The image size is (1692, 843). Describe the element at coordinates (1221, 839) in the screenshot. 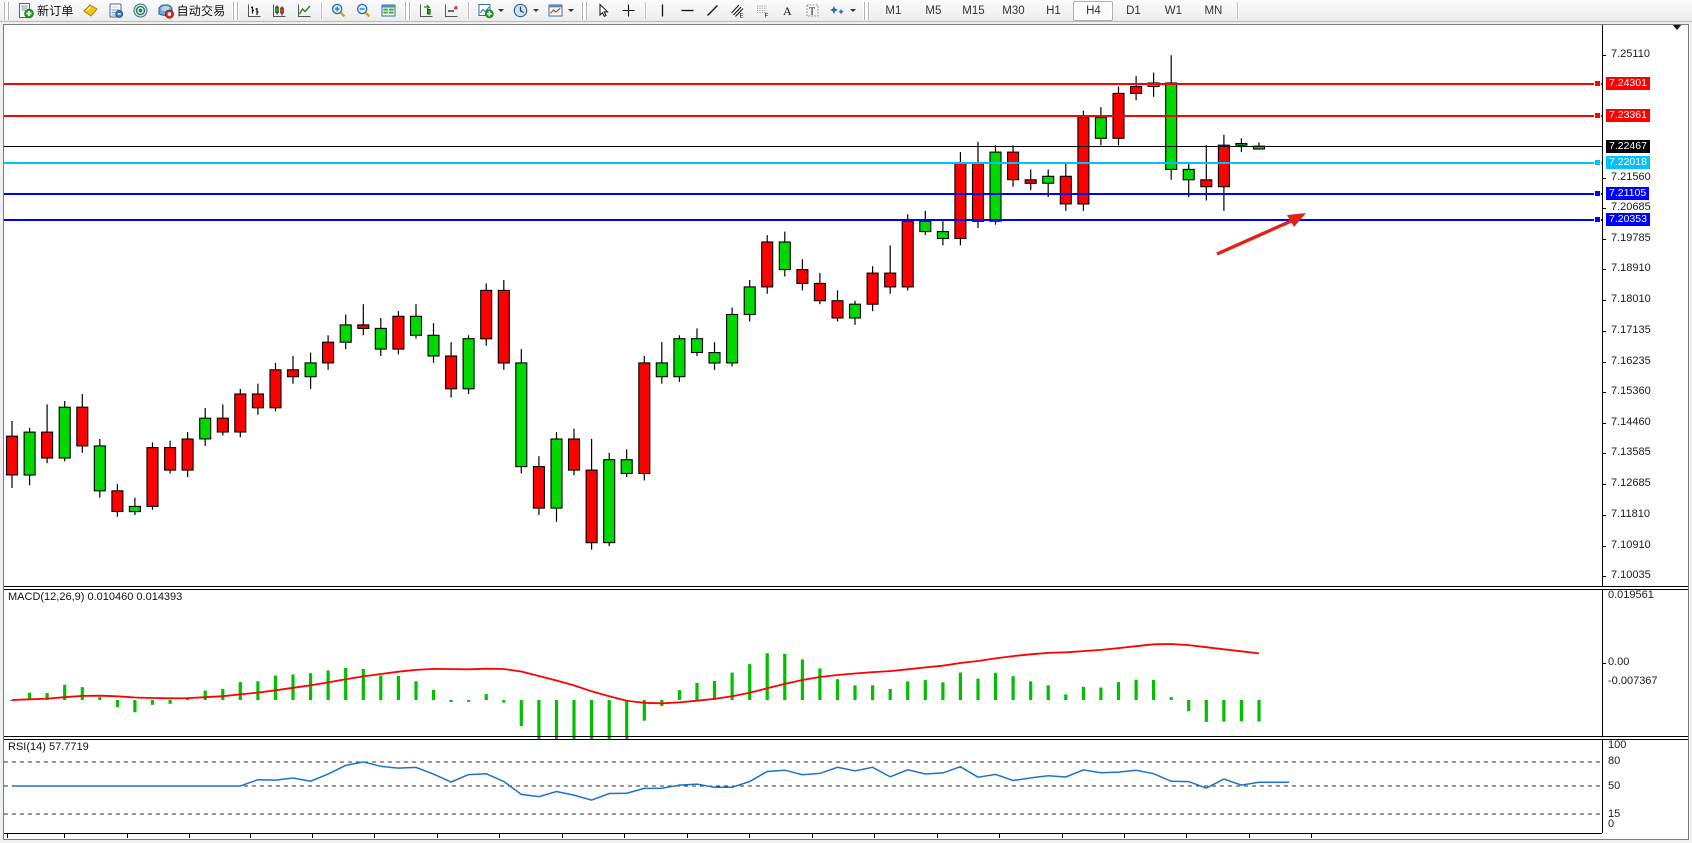

I see `time-tick-label: 26 Jun 12:00` at that location.